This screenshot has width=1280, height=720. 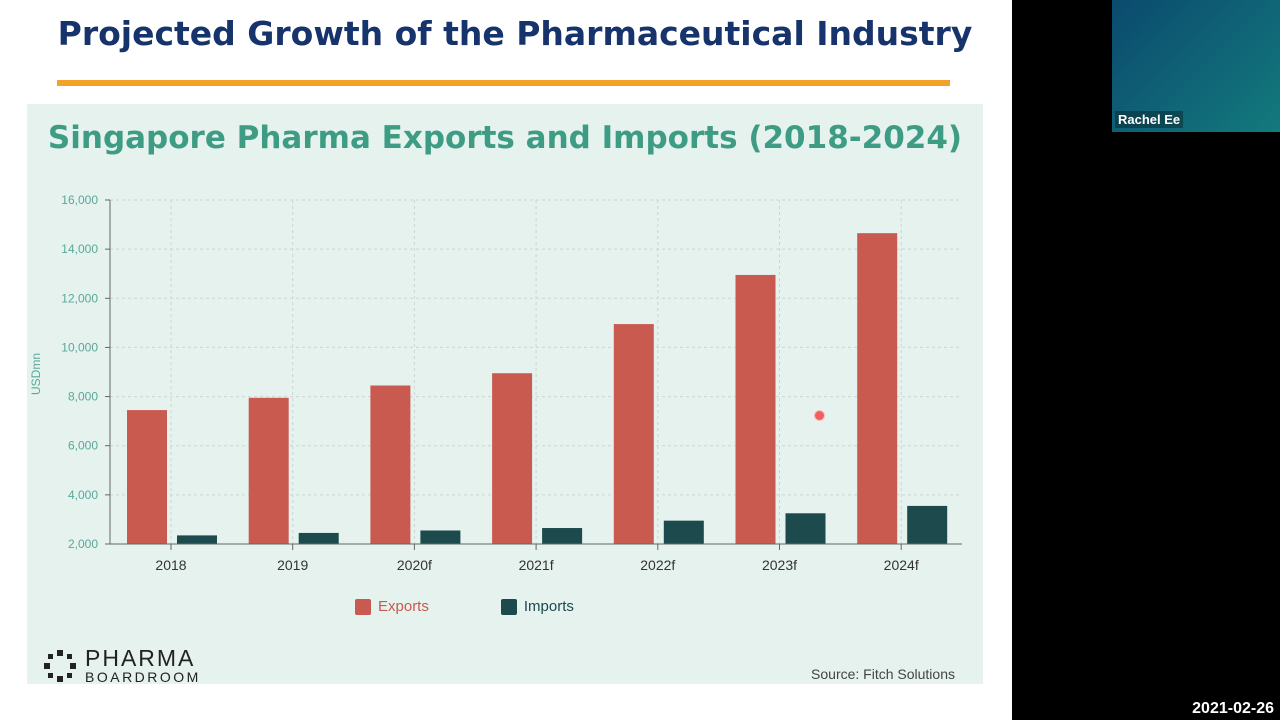 I want to click on bar-imports-2019, so click(x=318, y=538).